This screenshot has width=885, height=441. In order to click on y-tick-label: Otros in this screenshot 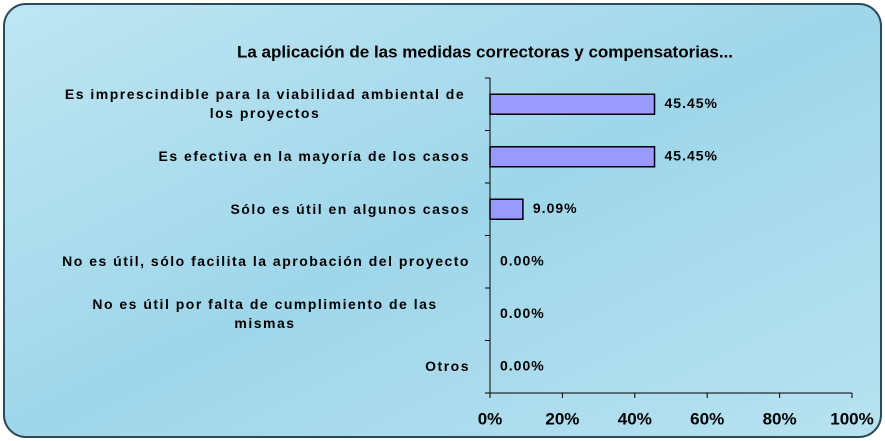, I will do `click(447, 366)`.